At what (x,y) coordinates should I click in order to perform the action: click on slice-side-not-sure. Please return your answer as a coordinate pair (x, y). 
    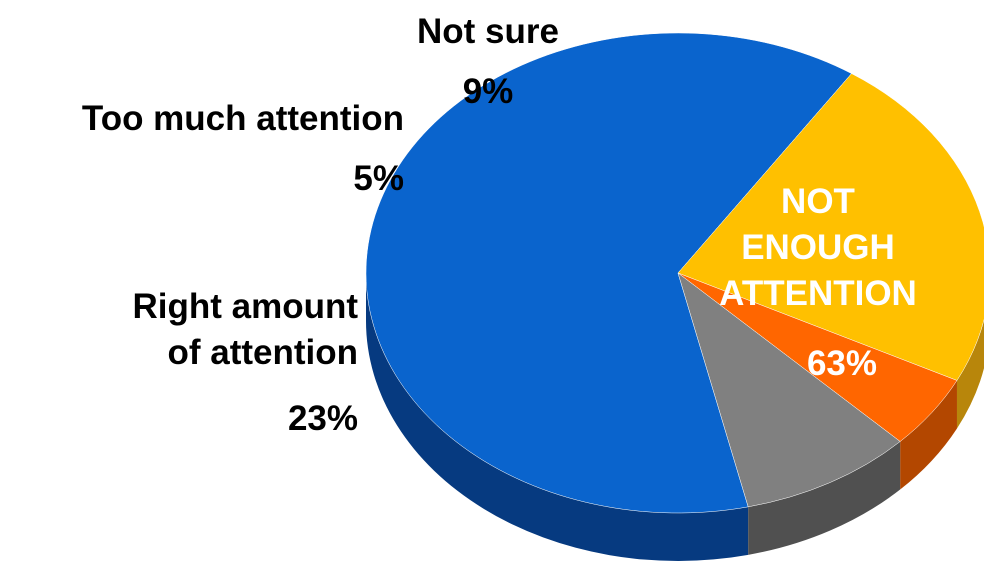
    Looking at the image, I should click on (824, 498).